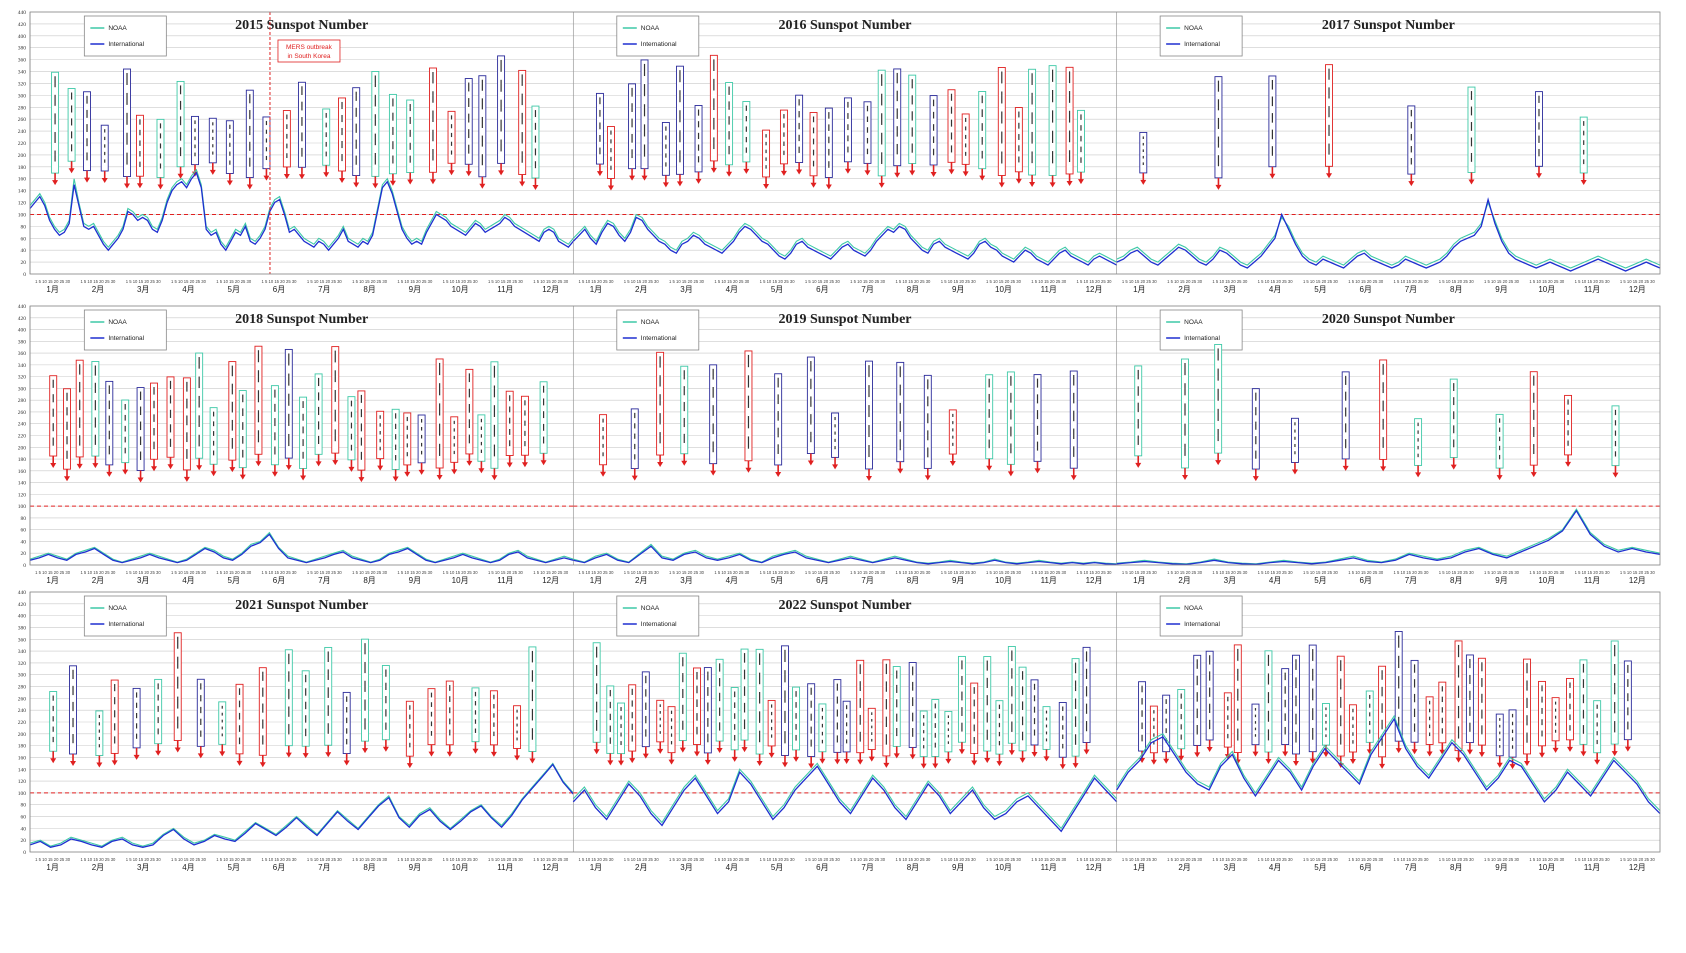 The image size is (1686, 953). Describe the element at coordinates (22, 437) in the screenshot. I see `y-tick-label: 220` at that location.